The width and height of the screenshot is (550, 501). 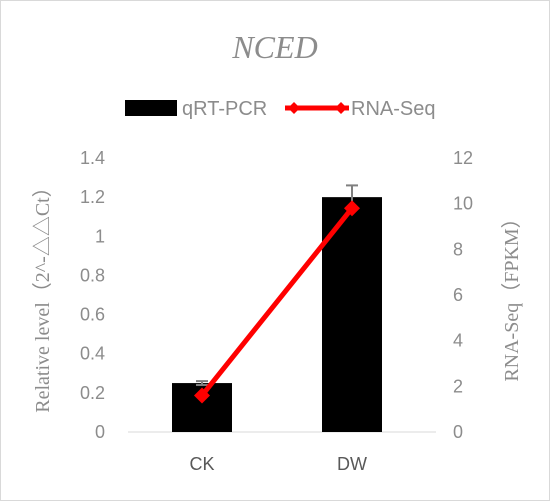 I want to click on left-axis-tick-label: 1, so click(x=100, y=236).